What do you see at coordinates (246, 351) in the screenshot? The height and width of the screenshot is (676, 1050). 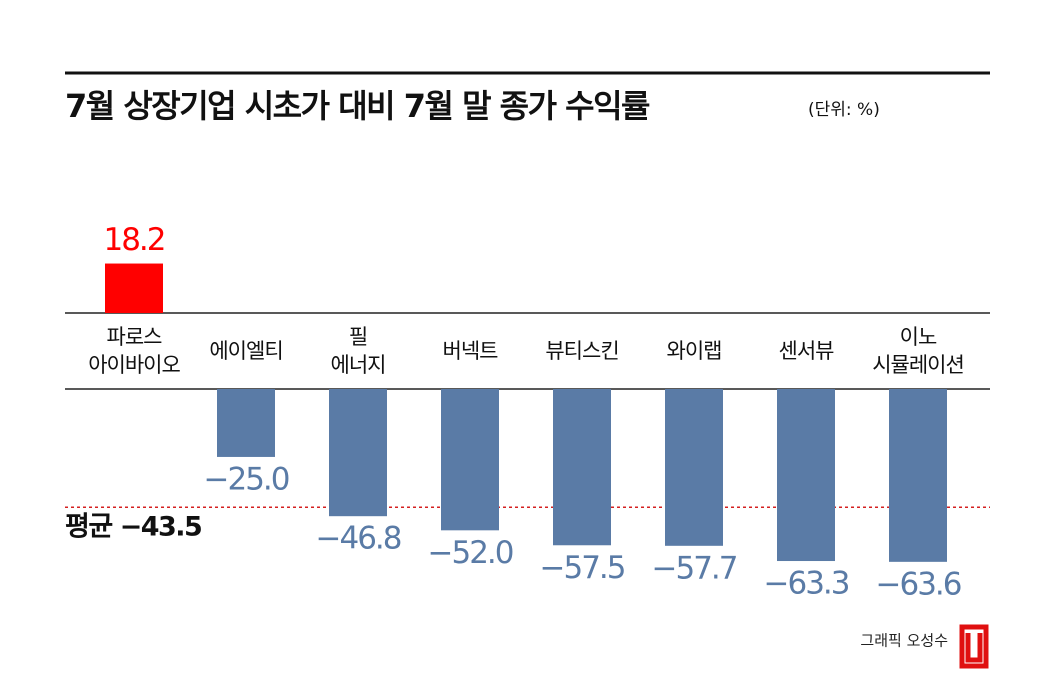 I see `category-label: 에이엘티` at bounding box center [246, 351].